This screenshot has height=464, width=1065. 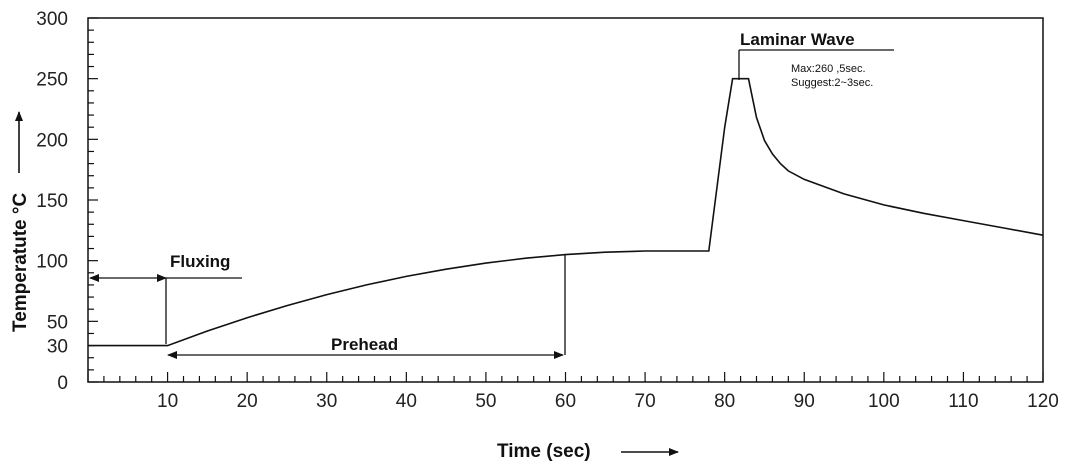 I want to click on fluxing-label: Fluxing, so click(x=200, y=261).